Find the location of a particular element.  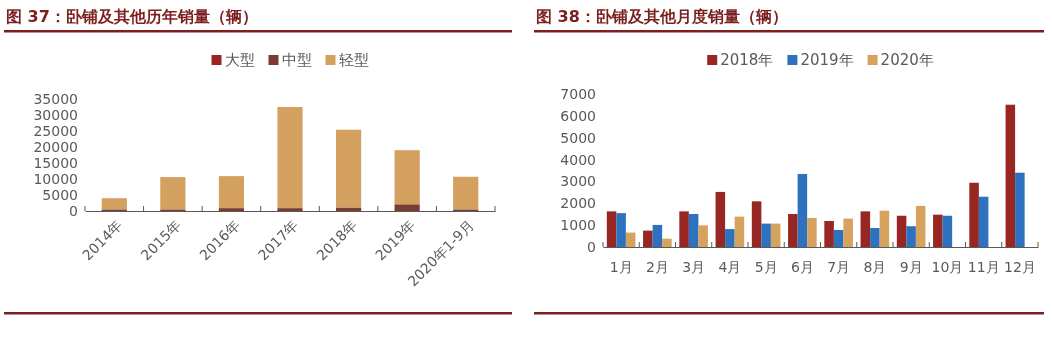

legend-label: 中型 is located at coordinates (296, 60).